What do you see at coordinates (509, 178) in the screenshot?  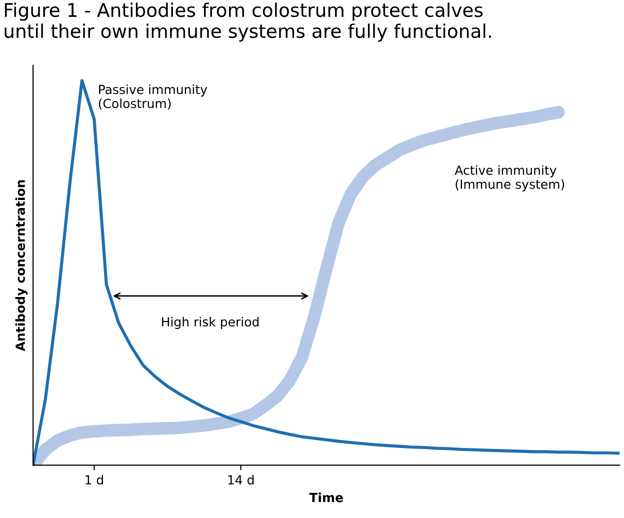 I see `annotation: Active immunity (Immune system)` at bounding box center [509, 178].